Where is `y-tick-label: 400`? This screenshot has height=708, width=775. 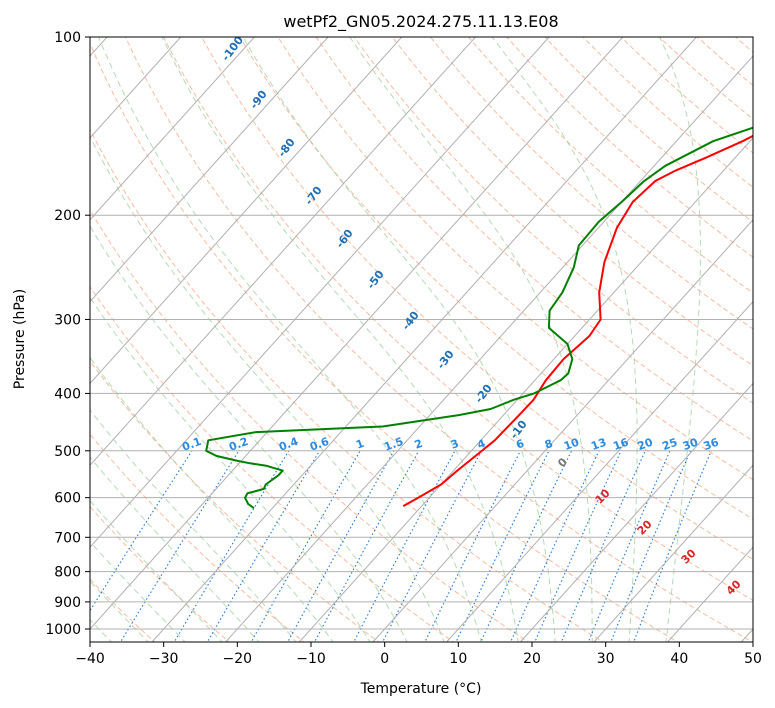
y-tick-label: 400 is located at coordinates (67, 394).